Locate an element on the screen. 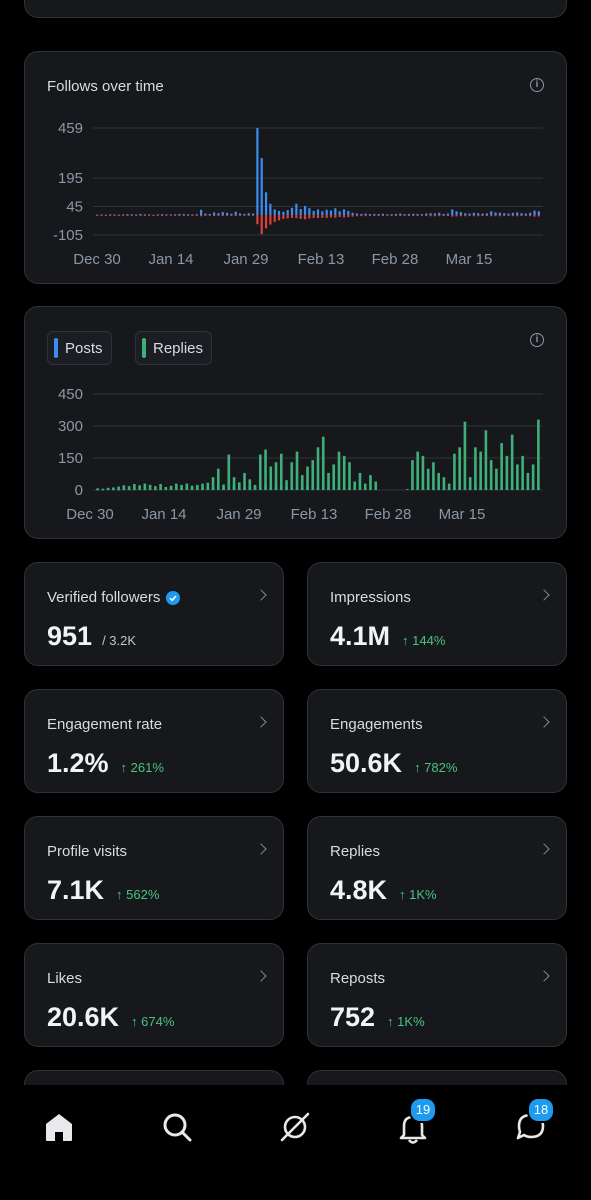  stat-delta: ↑ 674% is located at coordinates (153, 1021).